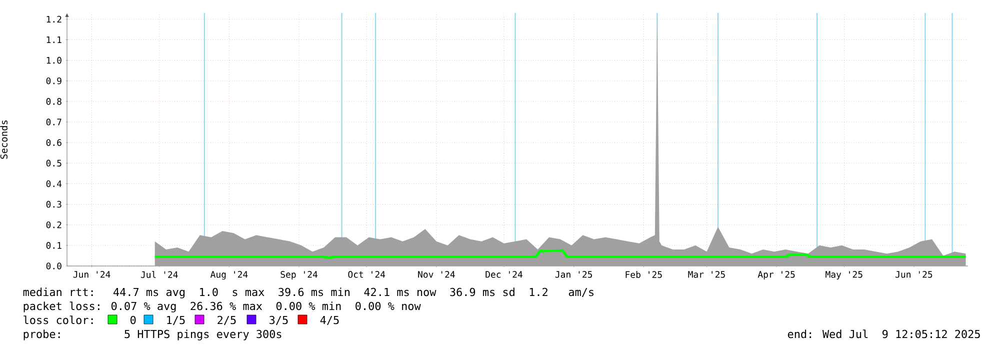  What do you see at coordinates (54, 101) in the screenshot?
I see `y-tick-label: 0.8` at bounding box center [54, 101].